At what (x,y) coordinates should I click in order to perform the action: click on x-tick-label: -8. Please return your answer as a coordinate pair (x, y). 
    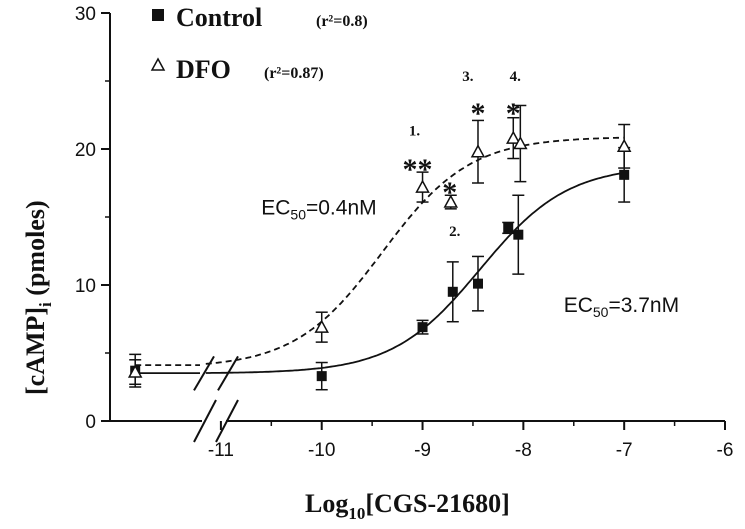
    Looking at the image, I should click on (523, 450).